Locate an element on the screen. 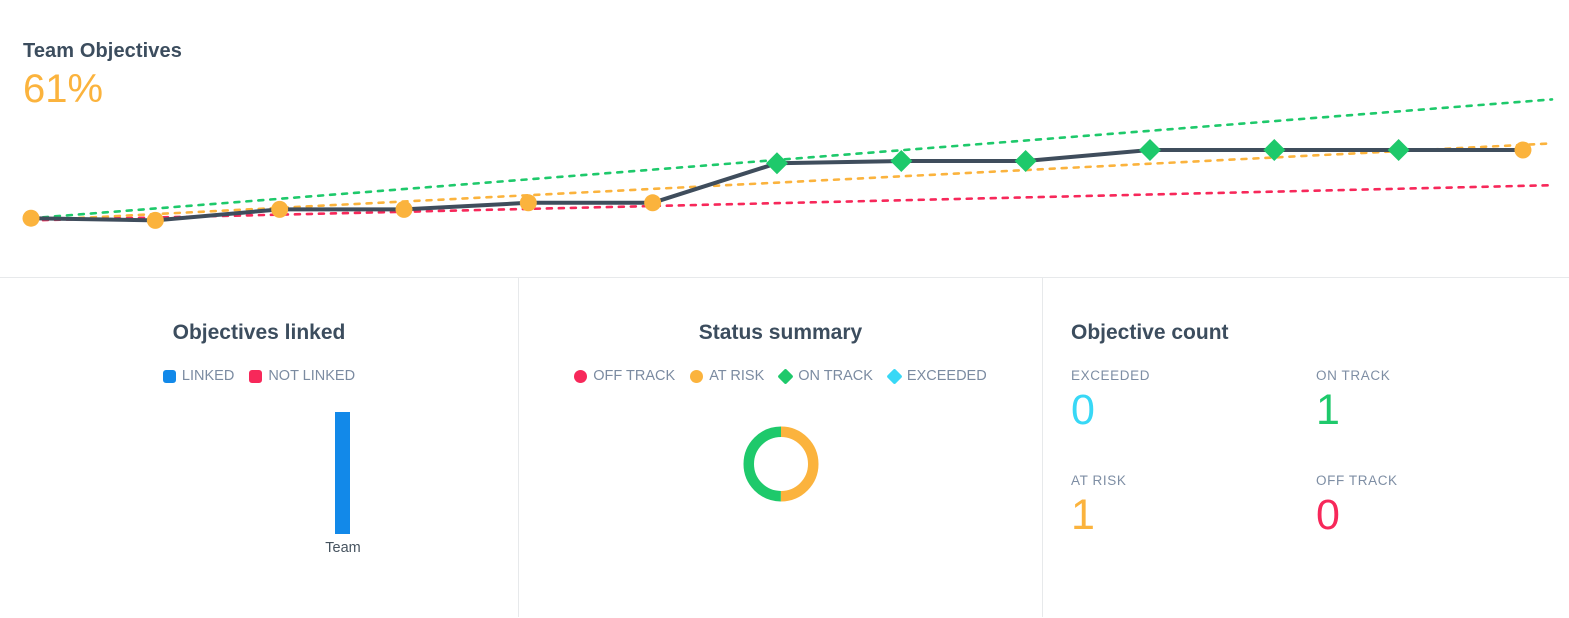 The image size is (1569, 618). bar-category-label: Team is located at coordinates (343, 548).